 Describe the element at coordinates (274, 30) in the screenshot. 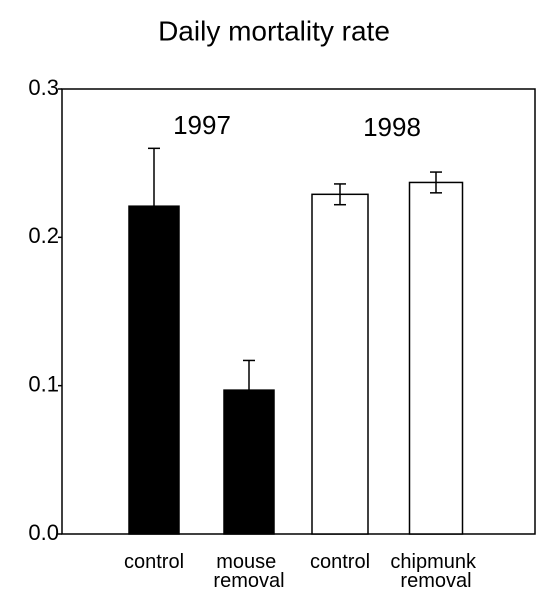

I see `chart-title: Daily mortality rate` at that location.